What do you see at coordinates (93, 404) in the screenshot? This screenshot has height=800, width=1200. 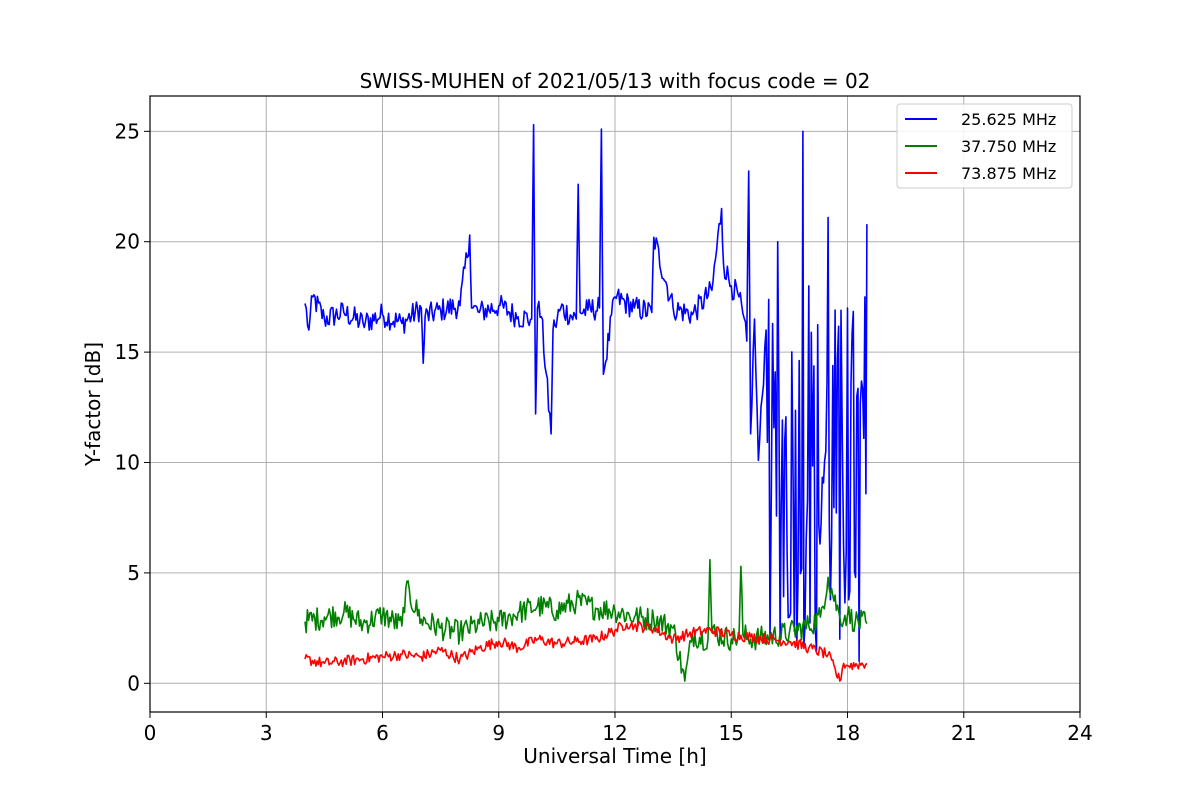 I see `y-axis-label: Y-factor [dB]` at bounding box center [93, 404].